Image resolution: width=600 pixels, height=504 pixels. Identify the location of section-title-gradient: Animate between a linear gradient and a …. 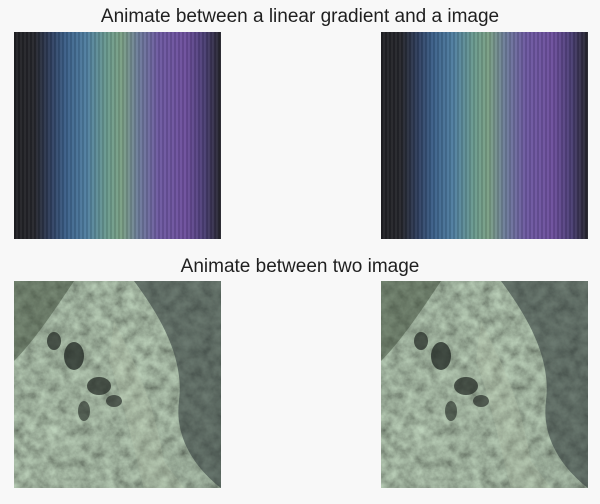
(300, 16).